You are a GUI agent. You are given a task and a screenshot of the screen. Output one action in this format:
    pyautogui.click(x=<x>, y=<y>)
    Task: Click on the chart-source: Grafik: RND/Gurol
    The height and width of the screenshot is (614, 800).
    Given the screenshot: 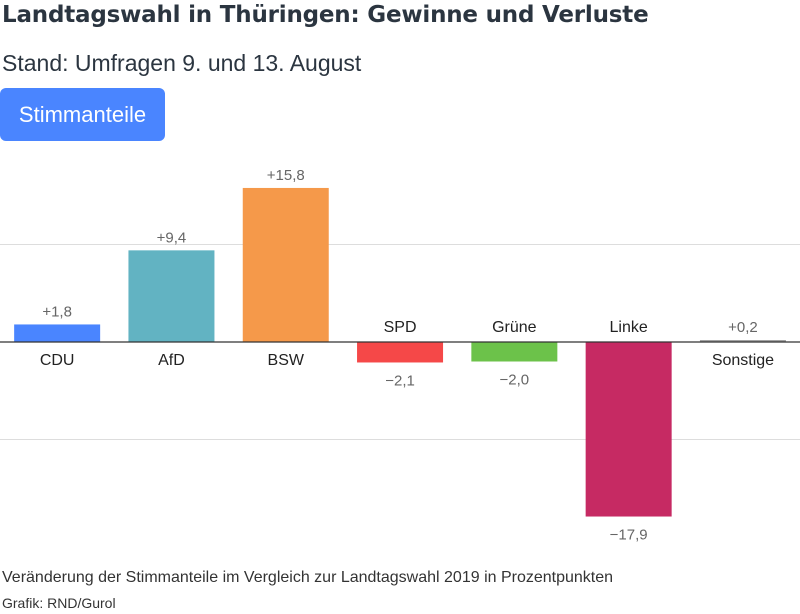 What is the action you would take?
    pyautogui.click(x=59, y=603)
    